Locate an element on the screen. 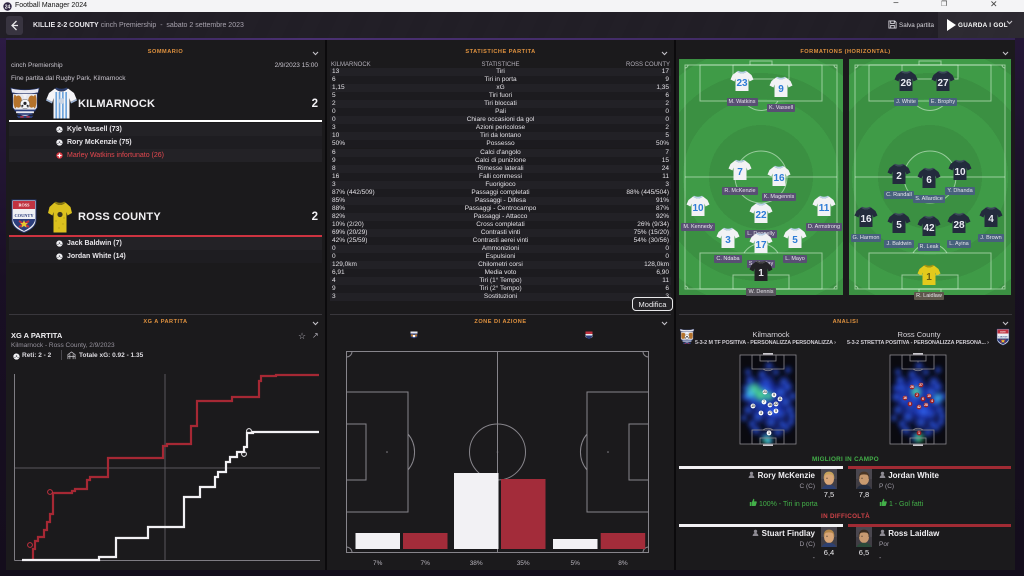 The width and height of the screenshot is (1024, 576). svg-text: 24 is located at coordinates (8, 8).